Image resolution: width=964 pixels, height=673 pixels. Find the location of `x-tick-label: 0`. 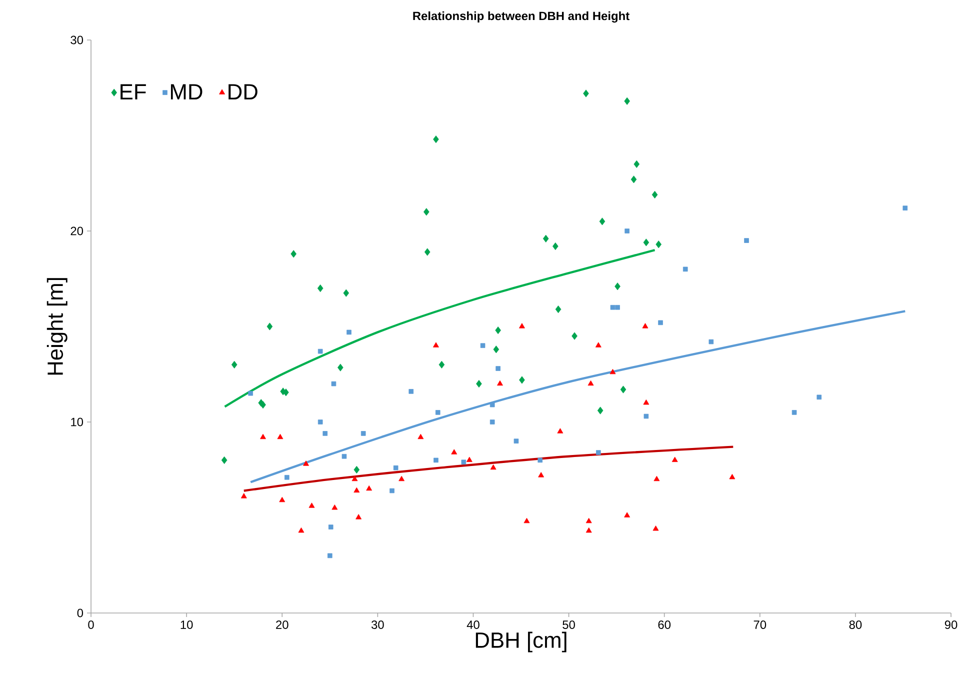

x-tick-label: 0 is located at coordinates (91, 624).